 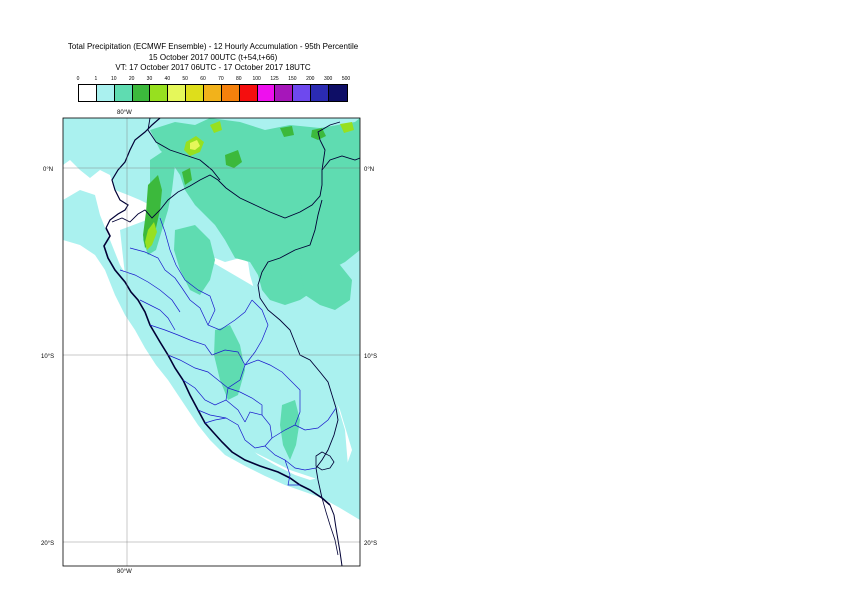 I want to click on precip-area-20-30-f, so click(x=216, y=127).